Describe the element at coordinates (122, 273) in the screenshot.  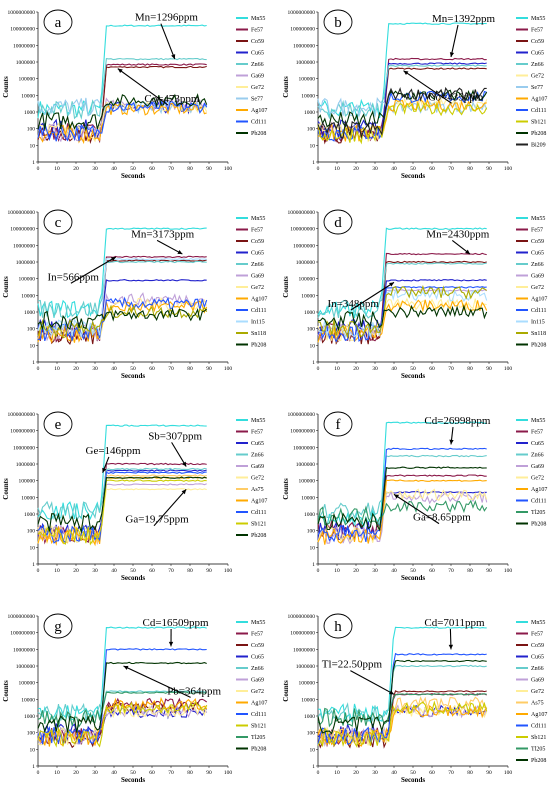
I see `series-line-Mn55` at that location.